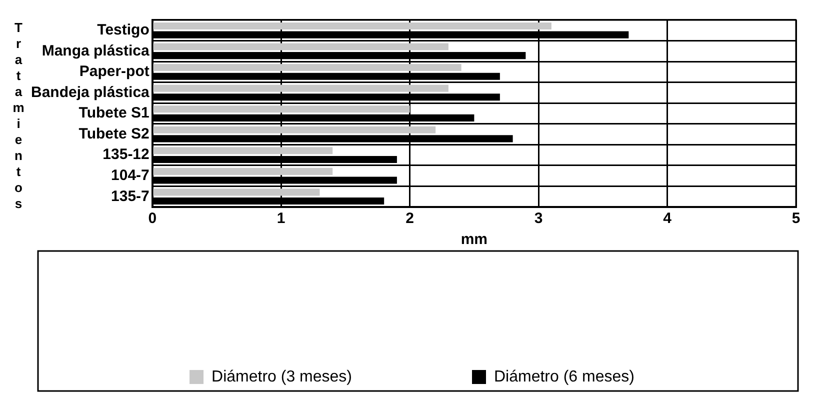  Describe the element at coordinates (18, 116) in the screenshot. I see `y-axis-title: Tratamientos` at that location.